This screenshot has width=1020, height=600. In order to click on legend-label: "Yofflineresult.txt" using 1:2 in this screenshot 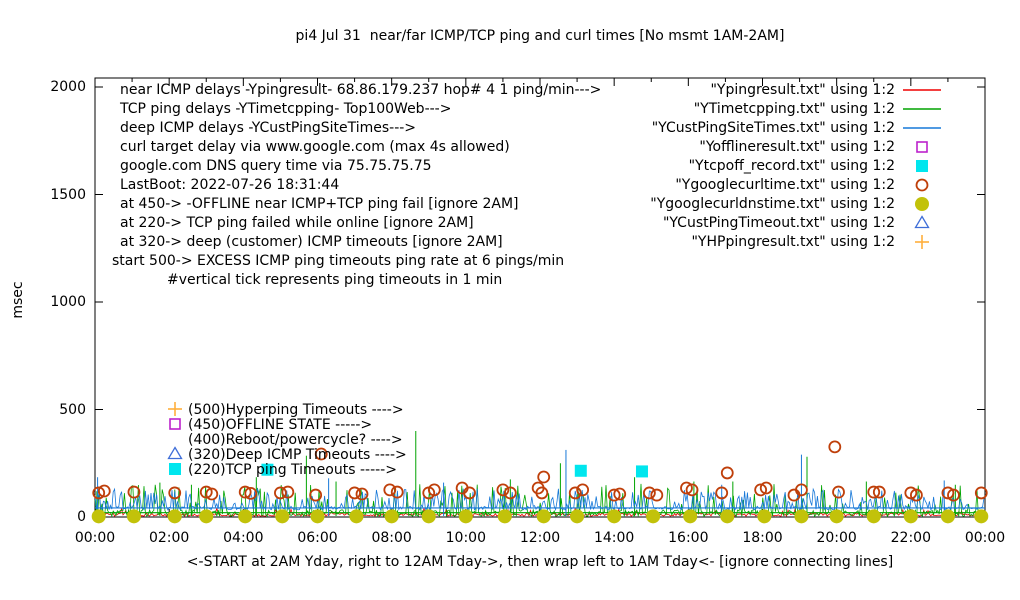, I will do `click(797, 147)`.